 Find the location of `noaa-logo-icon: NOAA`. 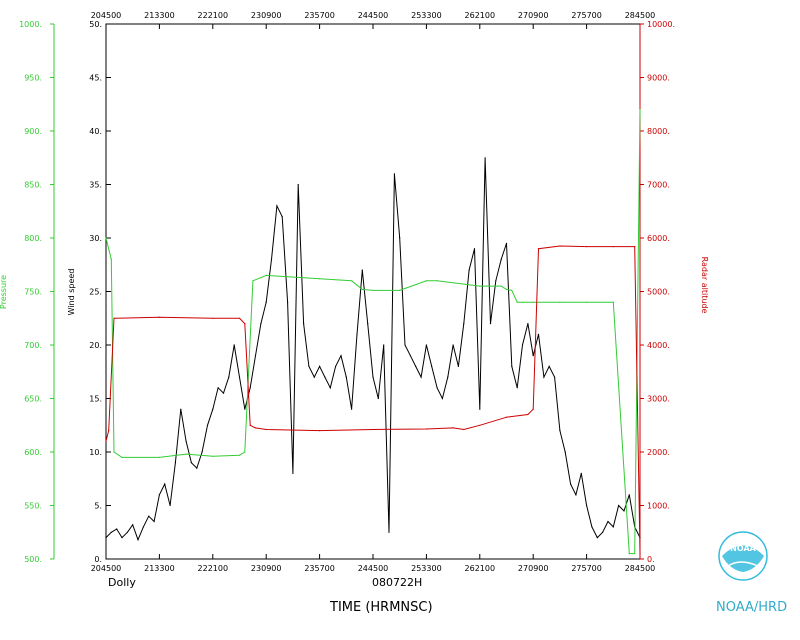

noaa-logo-icon: NOAA is located at coordinates (743, 556).